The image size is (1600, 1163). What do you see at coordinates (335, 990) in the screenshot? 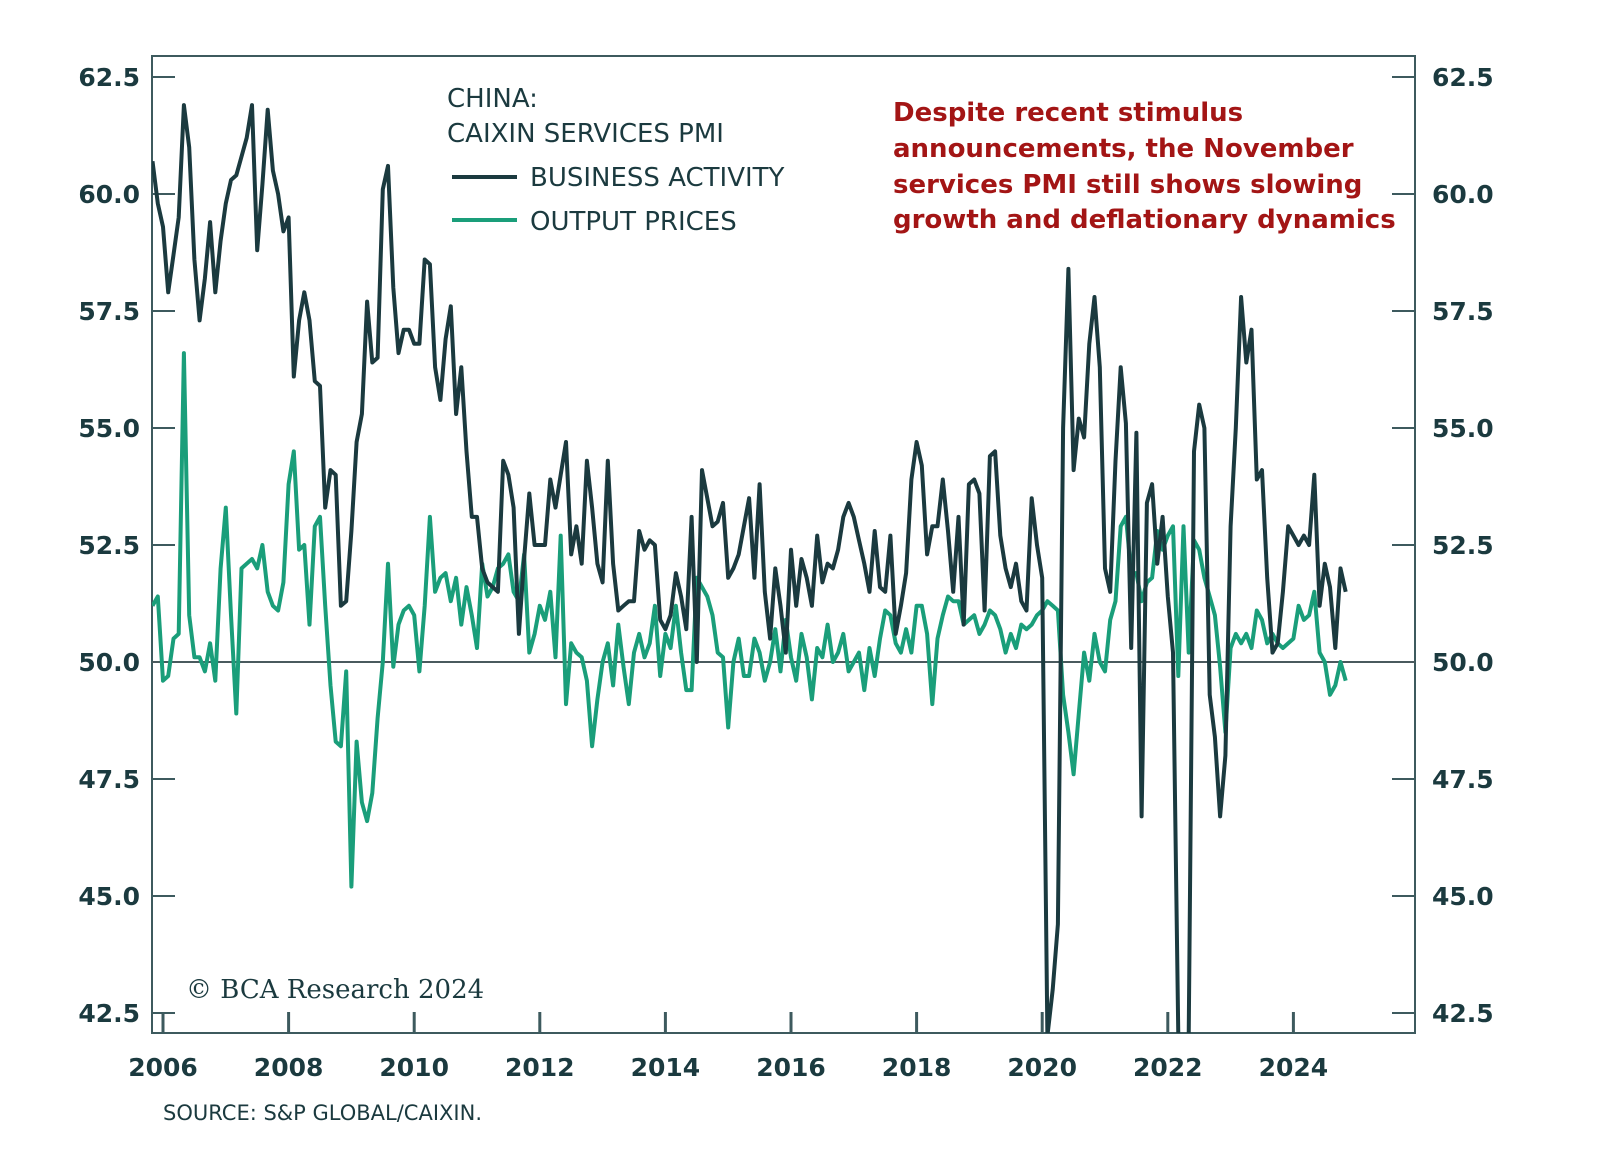
I see `bca-watermark: © BCA Research 2024` at bounding box center [335, 990].